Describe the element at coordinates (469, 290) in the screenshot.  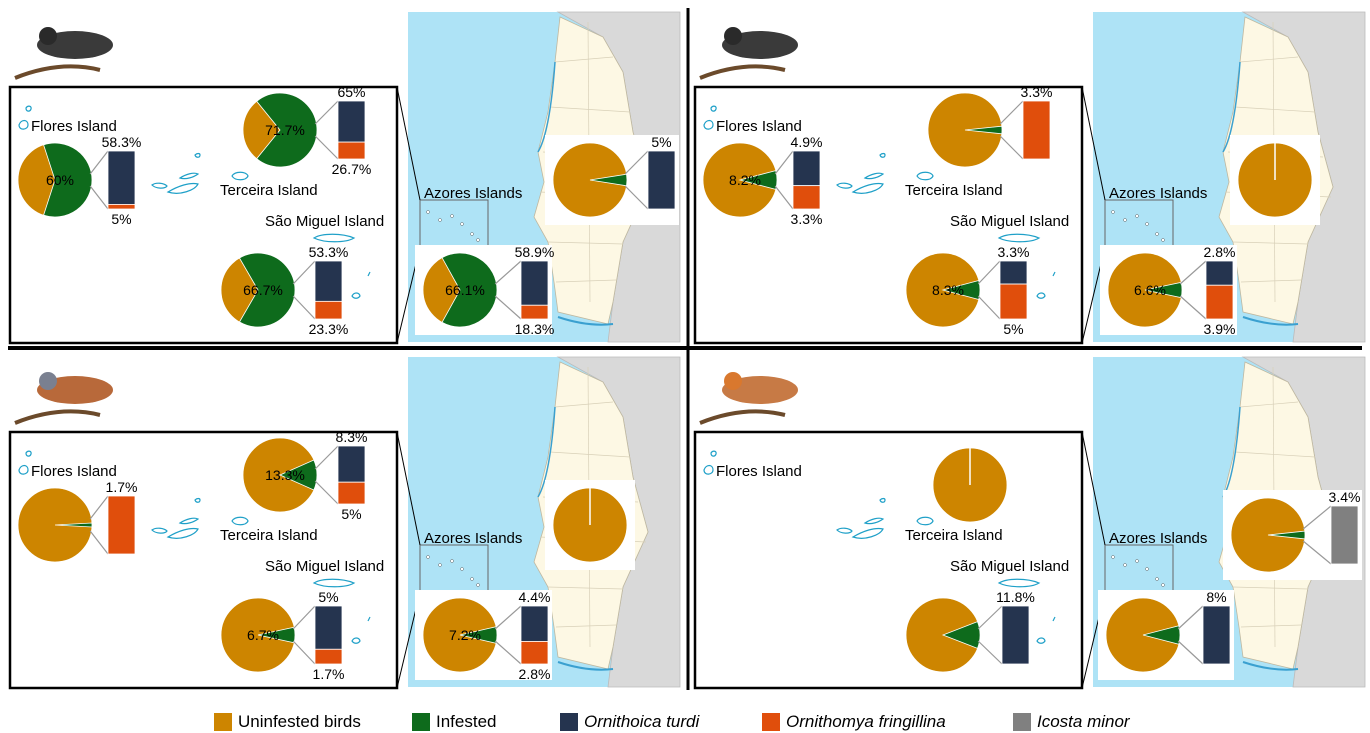
I see `chart-azores-islands-infested-slice` at that location.